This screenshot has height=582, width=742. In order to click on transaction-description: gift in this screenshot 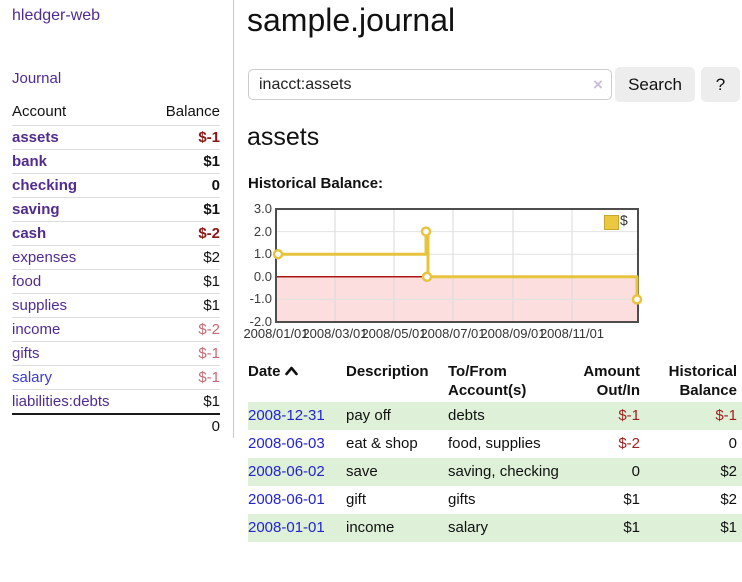, I will do `click(356, 499)`.